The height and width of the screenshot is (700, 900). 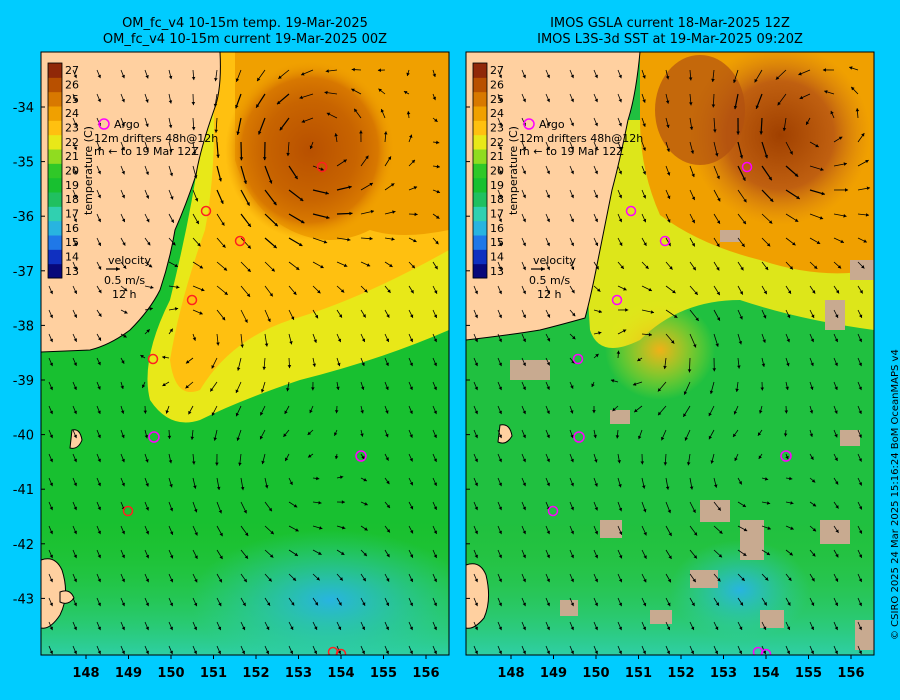 I want to click on velocity-scale-arrowhead, so click(x=543, y=269).